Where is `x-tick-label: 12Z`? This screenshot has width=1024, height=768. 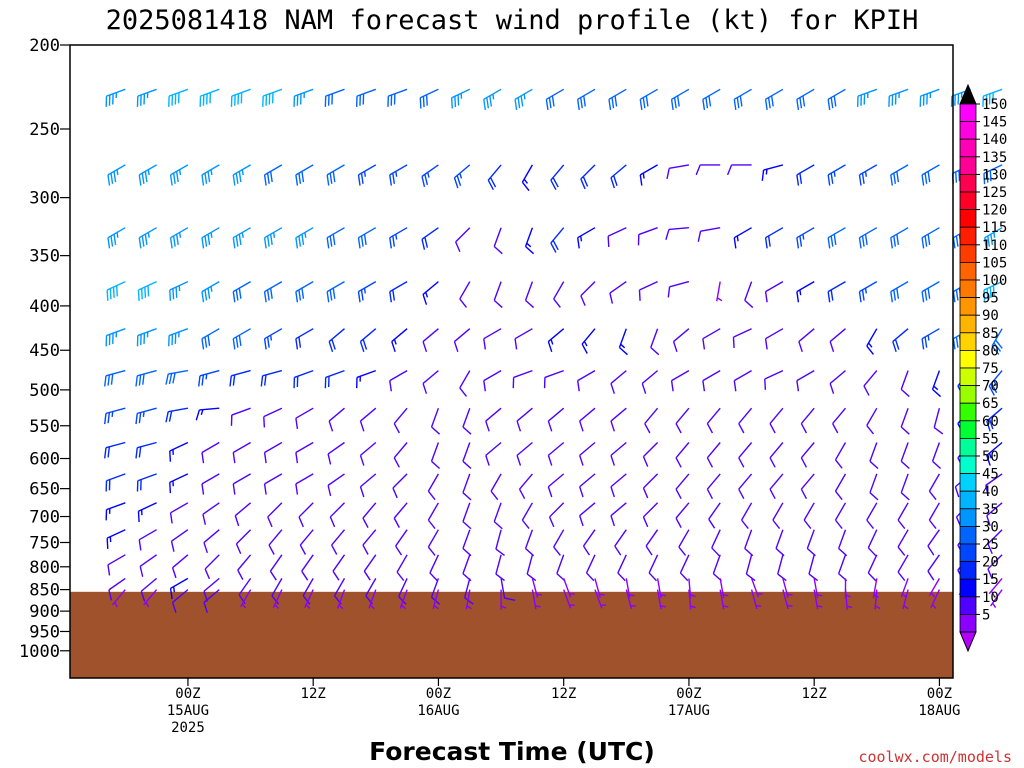 x-tick-label: 12Z is located at coordinates (313, 694).